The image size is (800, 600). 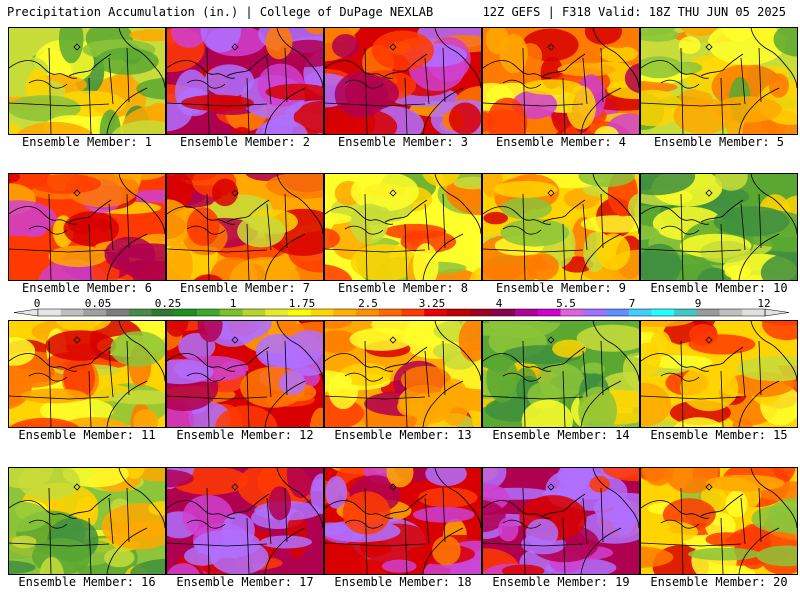 What do you see at coordinates (245, 582) in the screenshot?
I see `ensemble-member-label: Ensemble Member: 17` at bounding box center [245, 582].